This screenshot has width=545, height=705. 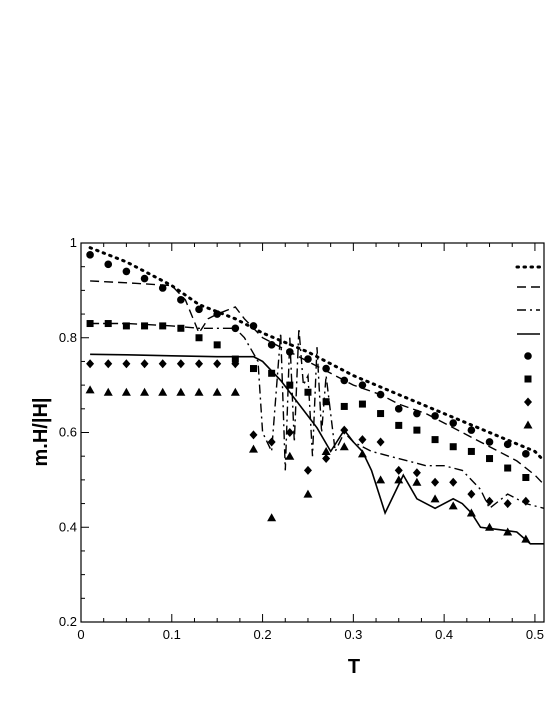 What do you see at coordinates (68, 526) in the screenshot?
I see `y-tick-label: 0.4` at bounding box center [68, 526].